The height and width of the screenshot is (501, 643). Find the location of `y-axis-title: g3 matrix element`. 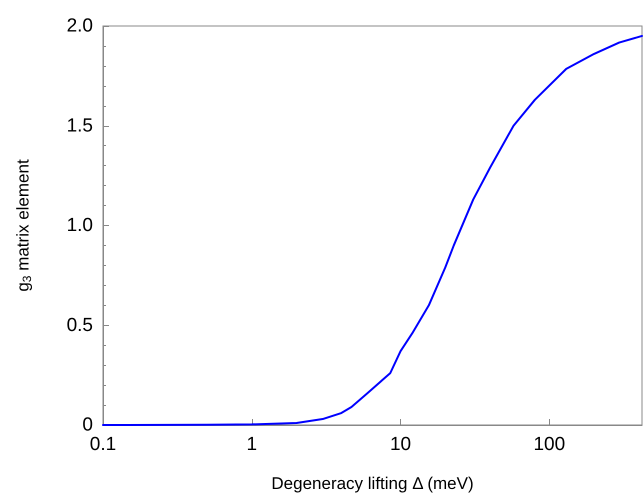

y-axis-title: g3 matrix element is located at coordinates (24, 225).